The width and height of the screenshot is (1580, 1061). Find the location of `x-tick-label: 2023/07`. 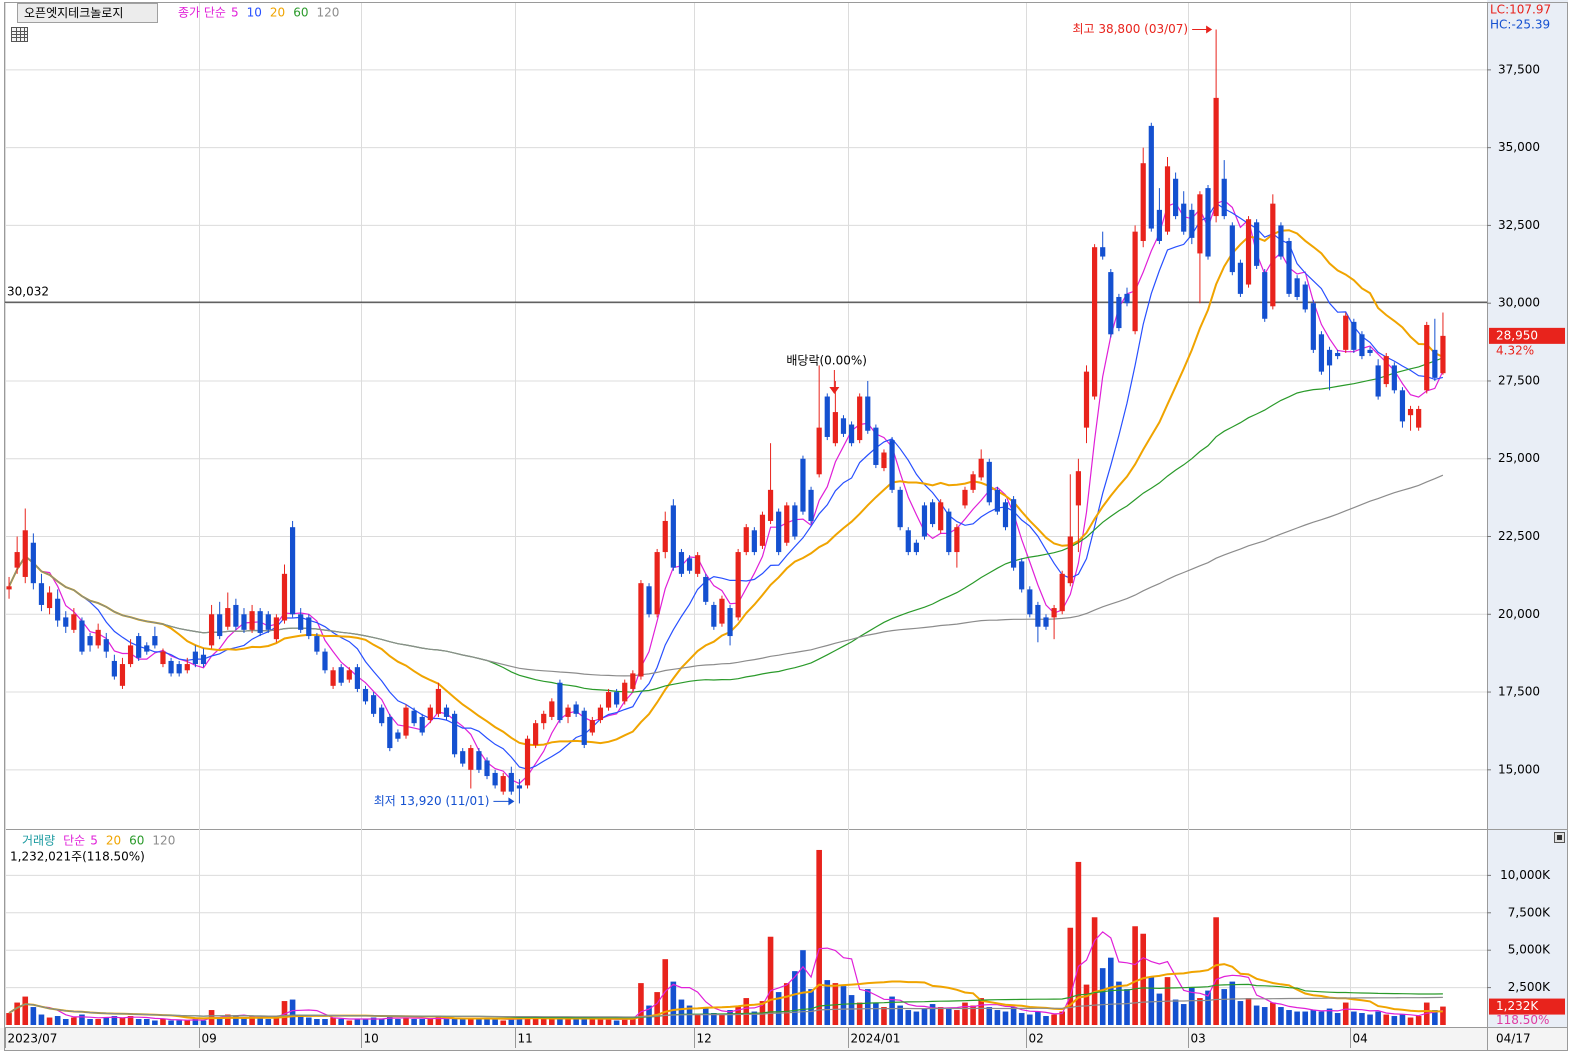

x-tick-label: 2023/07 is located at coordinates (33, 1039).